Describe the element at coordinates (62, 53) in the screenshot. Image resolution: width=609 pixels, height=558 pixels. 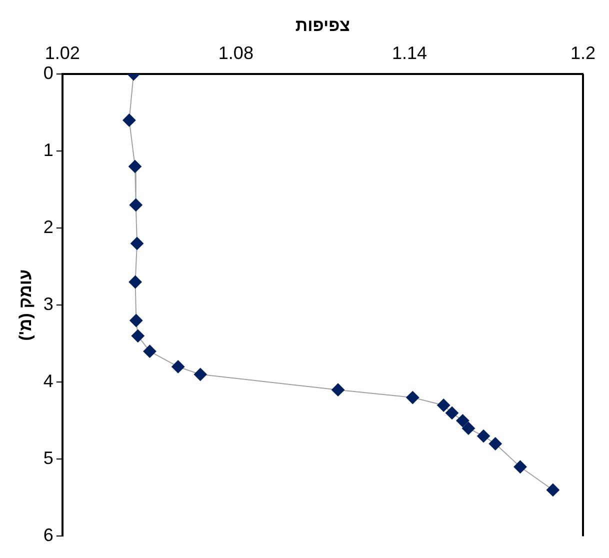
I see `x-tick-label: 1.02` at that location.